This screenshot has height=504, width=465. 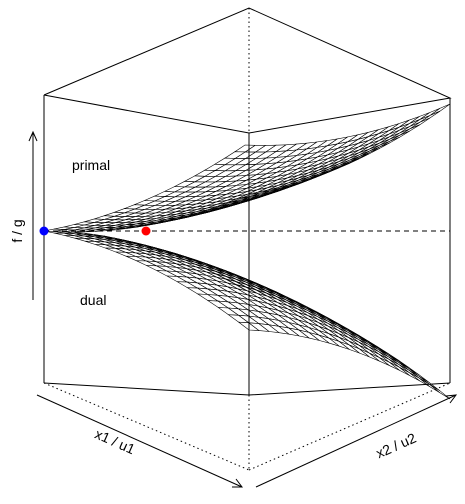 What do you see at coordinates (349, 426) in the screenshot?
I see `box-bottom-back-right` at bounding box center [349, 426].